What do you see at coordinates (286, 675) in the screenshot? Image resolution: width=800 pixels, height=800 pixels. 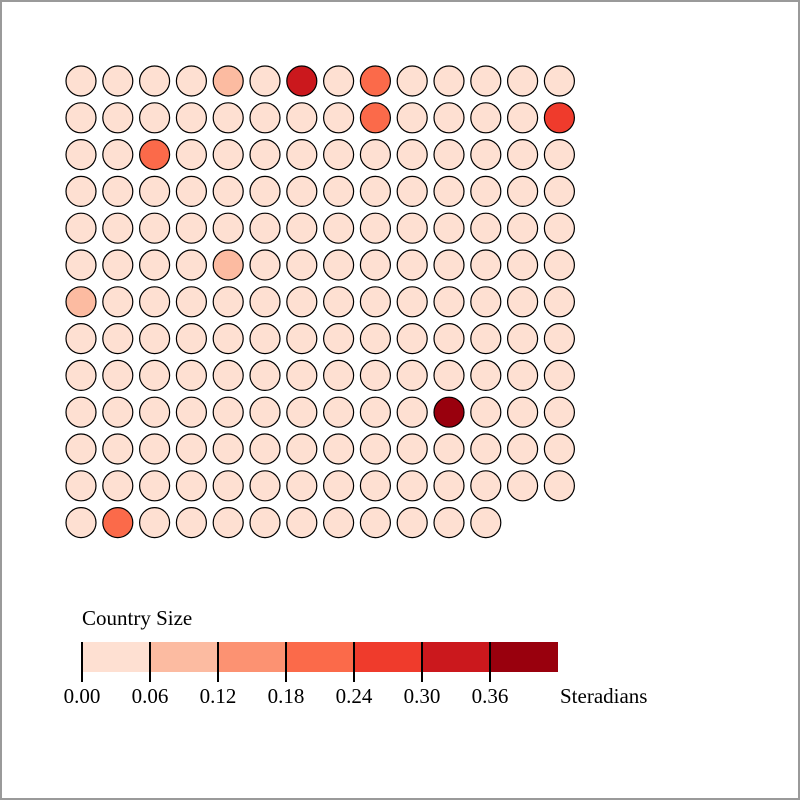 I see `legend-ticks: 0.00 0.06 0.12 0.18 0.24 0.30 0.36` at bounding box center [286, 675].